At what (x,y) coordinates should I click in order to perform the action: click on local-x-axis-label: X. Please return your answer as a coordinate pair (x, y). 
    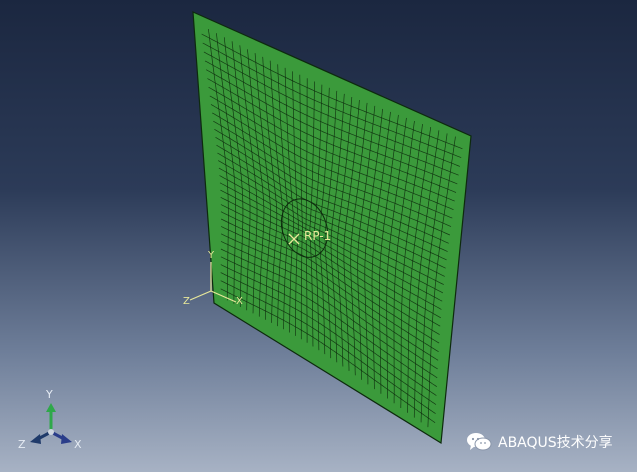
    Looking at the image, I should click on (239, 301).